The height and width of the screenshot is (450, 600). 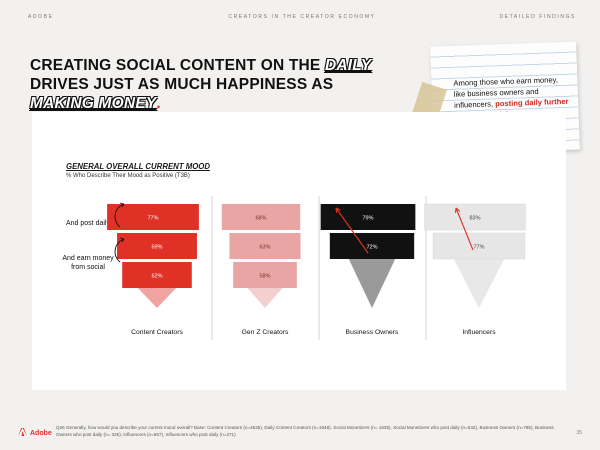 I want to click on headline-part-2: DRIVES JUST AS MUCH HAPPINESS AS, so click(x=182, y=84).